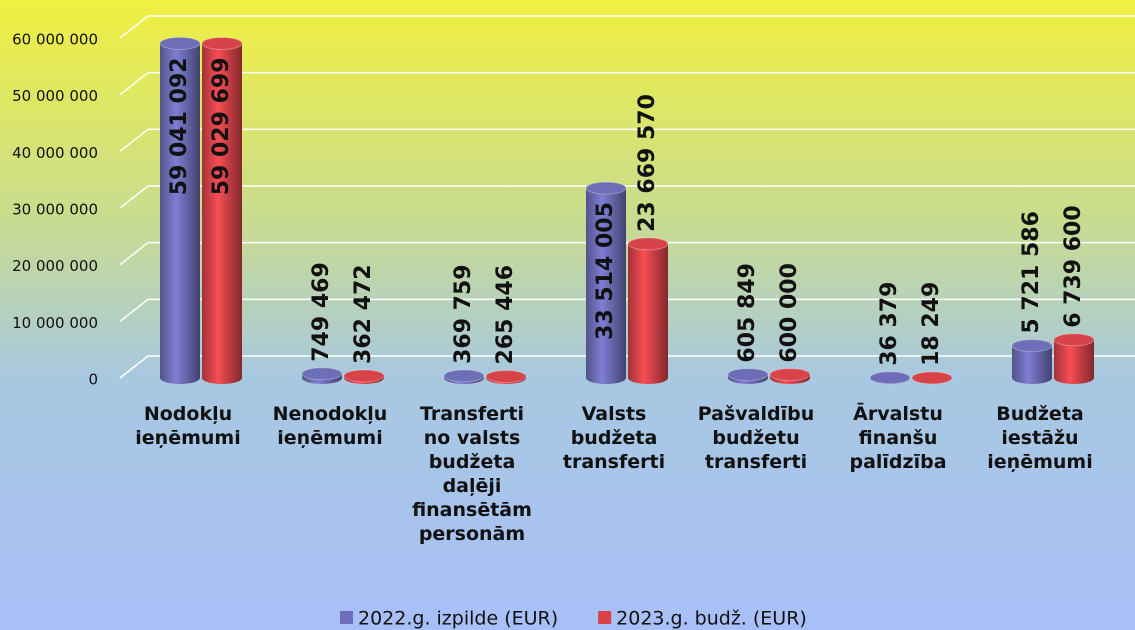 Image resolution: width=1135 pixels, height=630 pixels. Describe the element at coordinates (179, 126) in the screenshot. I see `data-label: 59 041 092` at that location.